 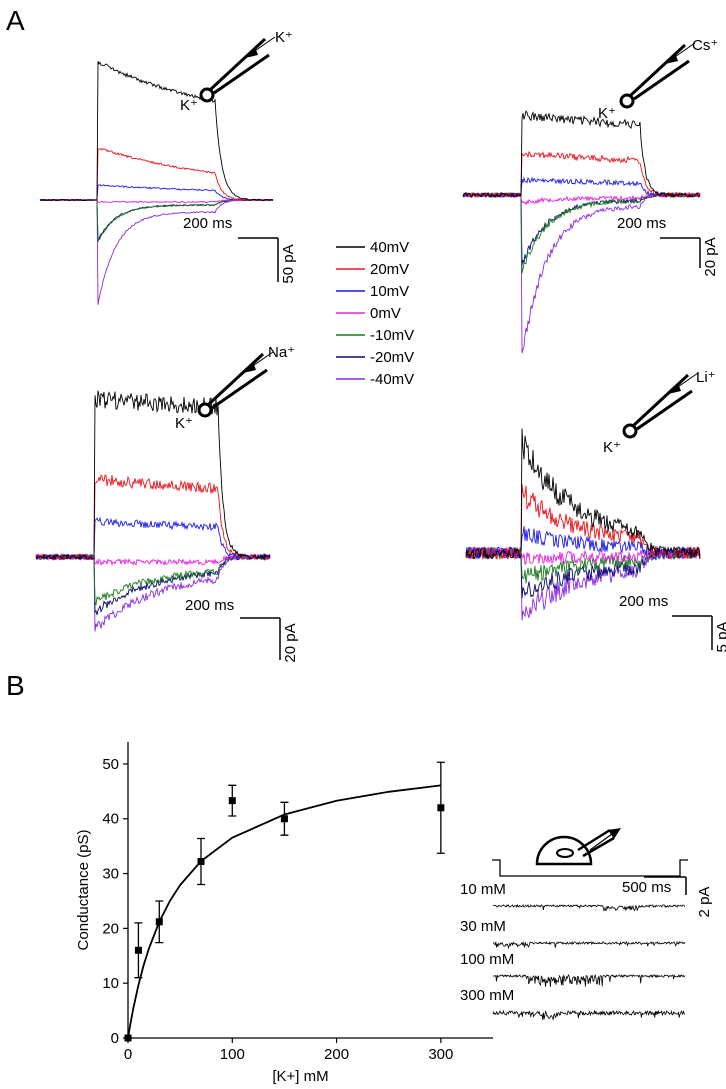 I want to click on voltage-protocol, so click(x=590, y=868).